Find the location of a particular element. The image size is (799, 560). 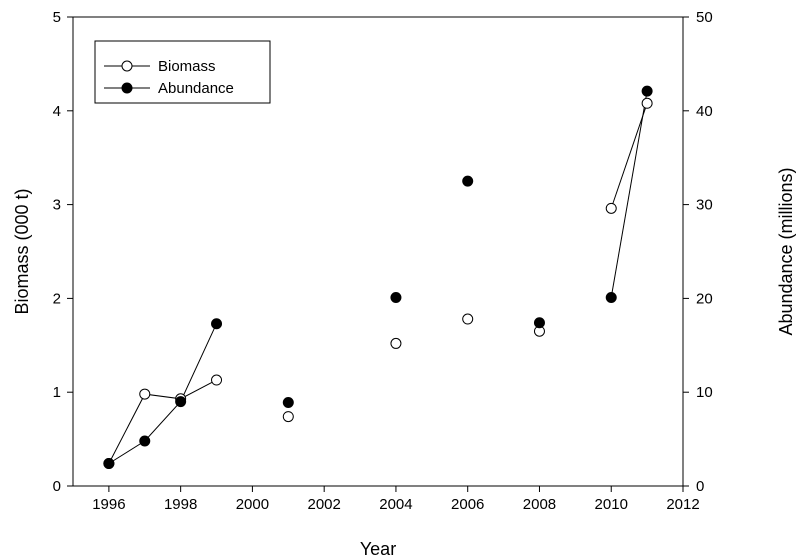

y-tick-label-left: 3 is located at coordinates (57, 205).